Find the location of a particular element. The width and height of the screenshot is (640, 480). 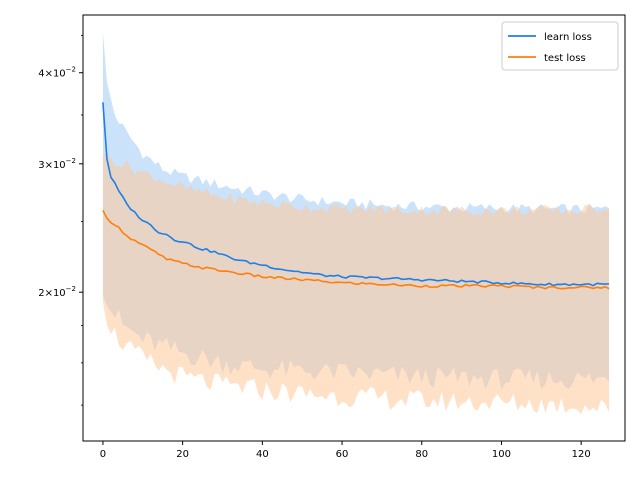

y-axis-ticks: 2×10⁻² 3×10⁻² 4×10⁻² is located at coordinates (60, 220).